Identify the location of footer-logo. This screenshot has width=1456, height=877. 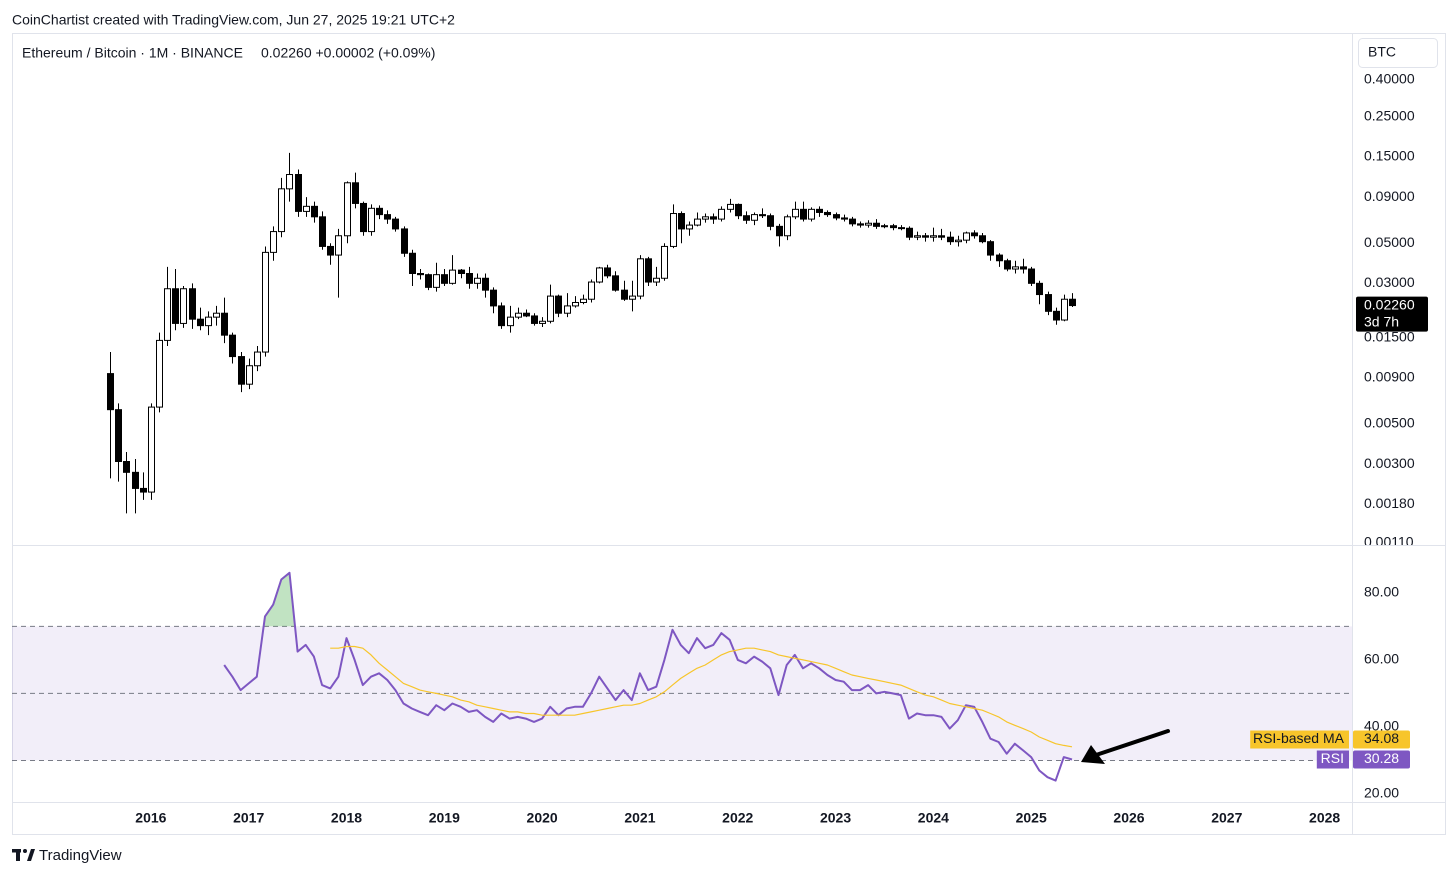
(23, 855).